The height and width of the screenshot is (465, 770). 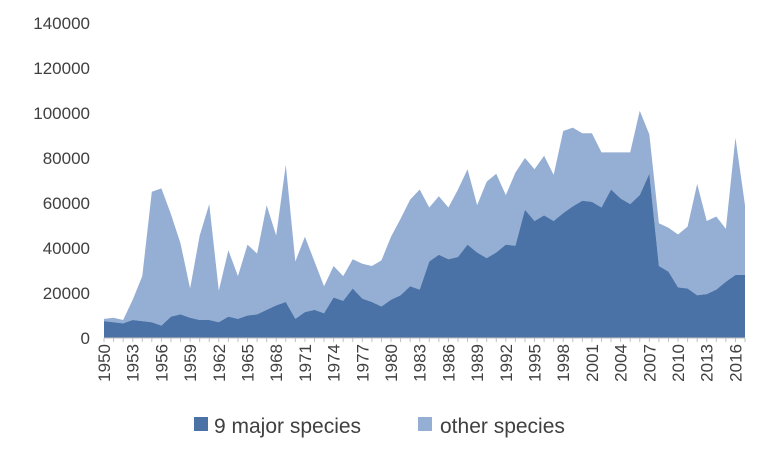 I want to click on x-tick-label: 1956, so click(x=161, y=363).